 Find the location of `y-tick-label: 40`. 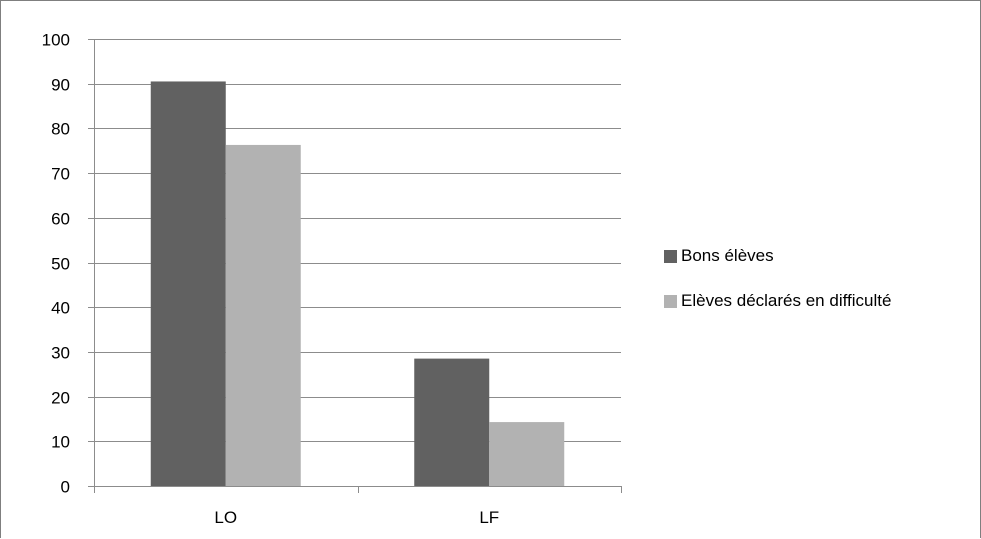

y-tick-label: 40 is located at coordinates (60, 308).